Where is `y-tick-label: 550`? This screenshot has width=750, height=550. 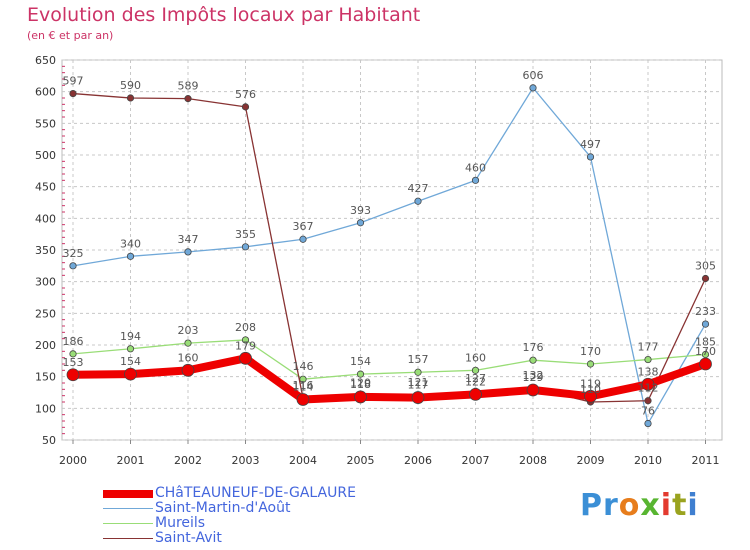
y-tick-label: 550 is located at coordinates (45, 123).